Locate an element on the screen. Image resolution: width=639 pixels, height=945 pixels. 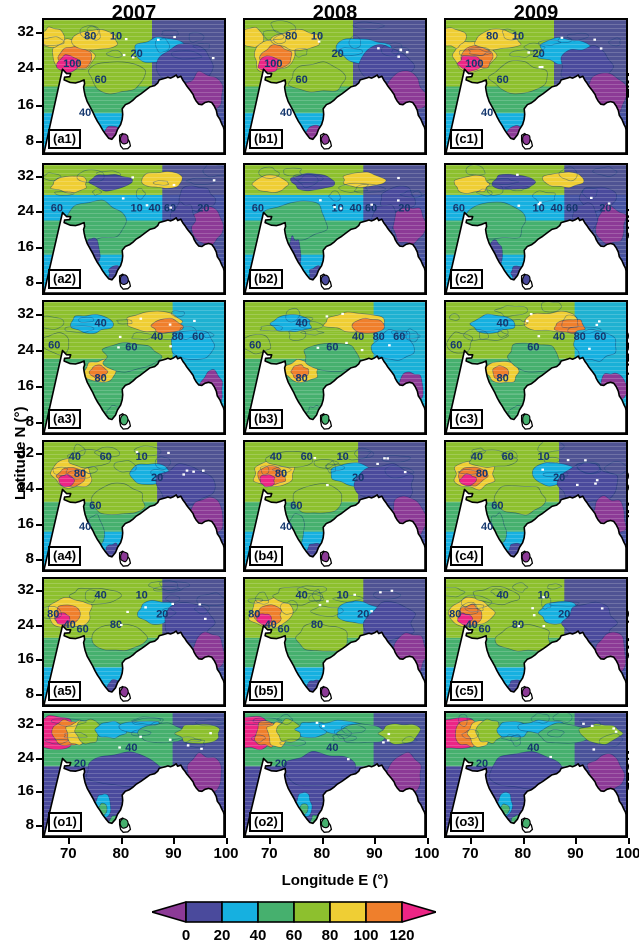
map-panel-o3: 40 20 (o3) is located at coordinates (536, 774).